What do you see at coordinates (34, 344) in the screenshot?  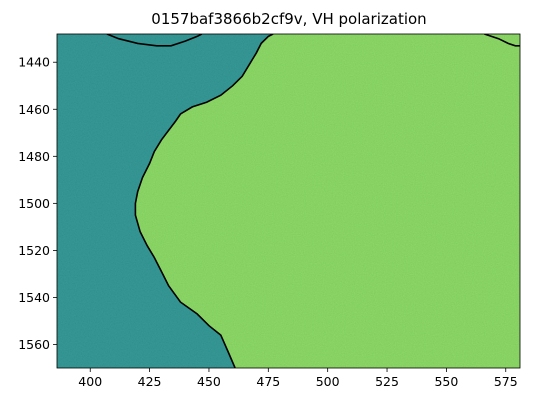 I see `y-tick-label: 1560` at bounding box center [34, 344].